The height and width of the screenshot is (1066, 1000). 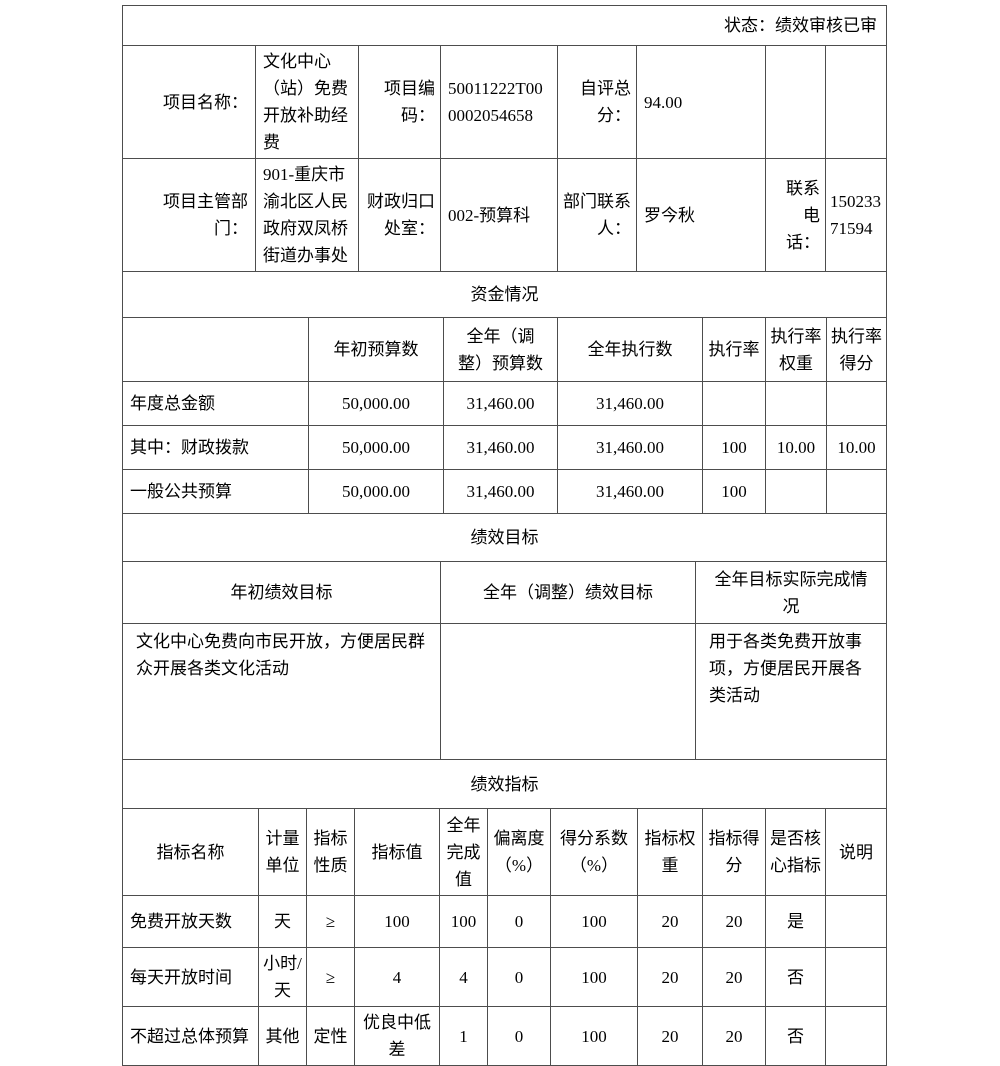 I want to click on indicator-col-header: 指标性质, so click(x=330, y=852).